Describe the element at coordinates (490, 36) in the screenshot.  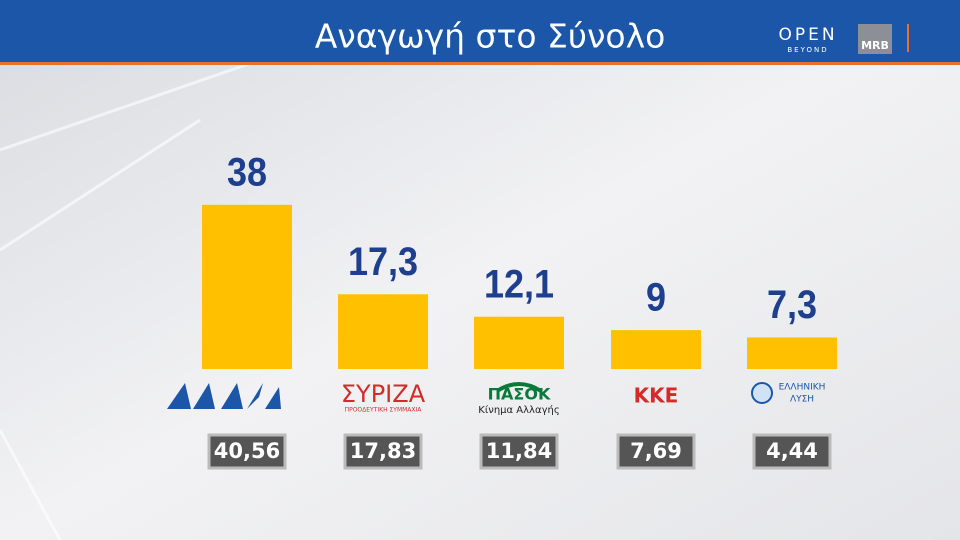
I see `chart-title: Αναγωγή στο Σύνολο` at that location.